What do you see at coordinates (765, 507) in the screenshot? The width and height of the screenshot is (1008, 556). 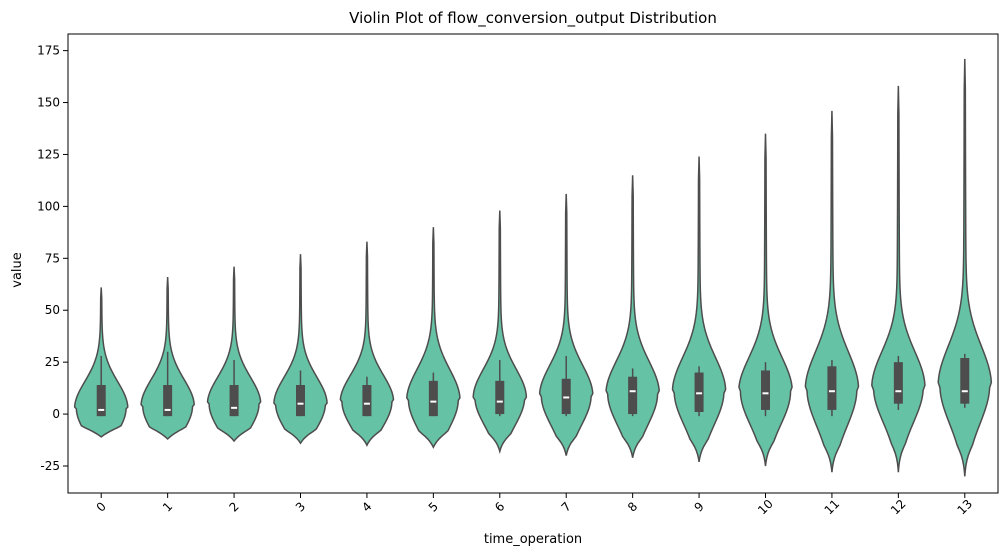 I see `x-tick-label: 10` at bounding box center [765, 507].